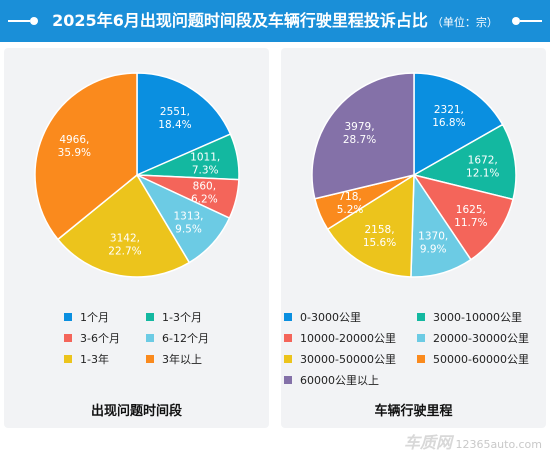 This screenshot has height=453, width=550. I want to click on chart-title-mileage: 车辆行驶里程, so click(413, 411).